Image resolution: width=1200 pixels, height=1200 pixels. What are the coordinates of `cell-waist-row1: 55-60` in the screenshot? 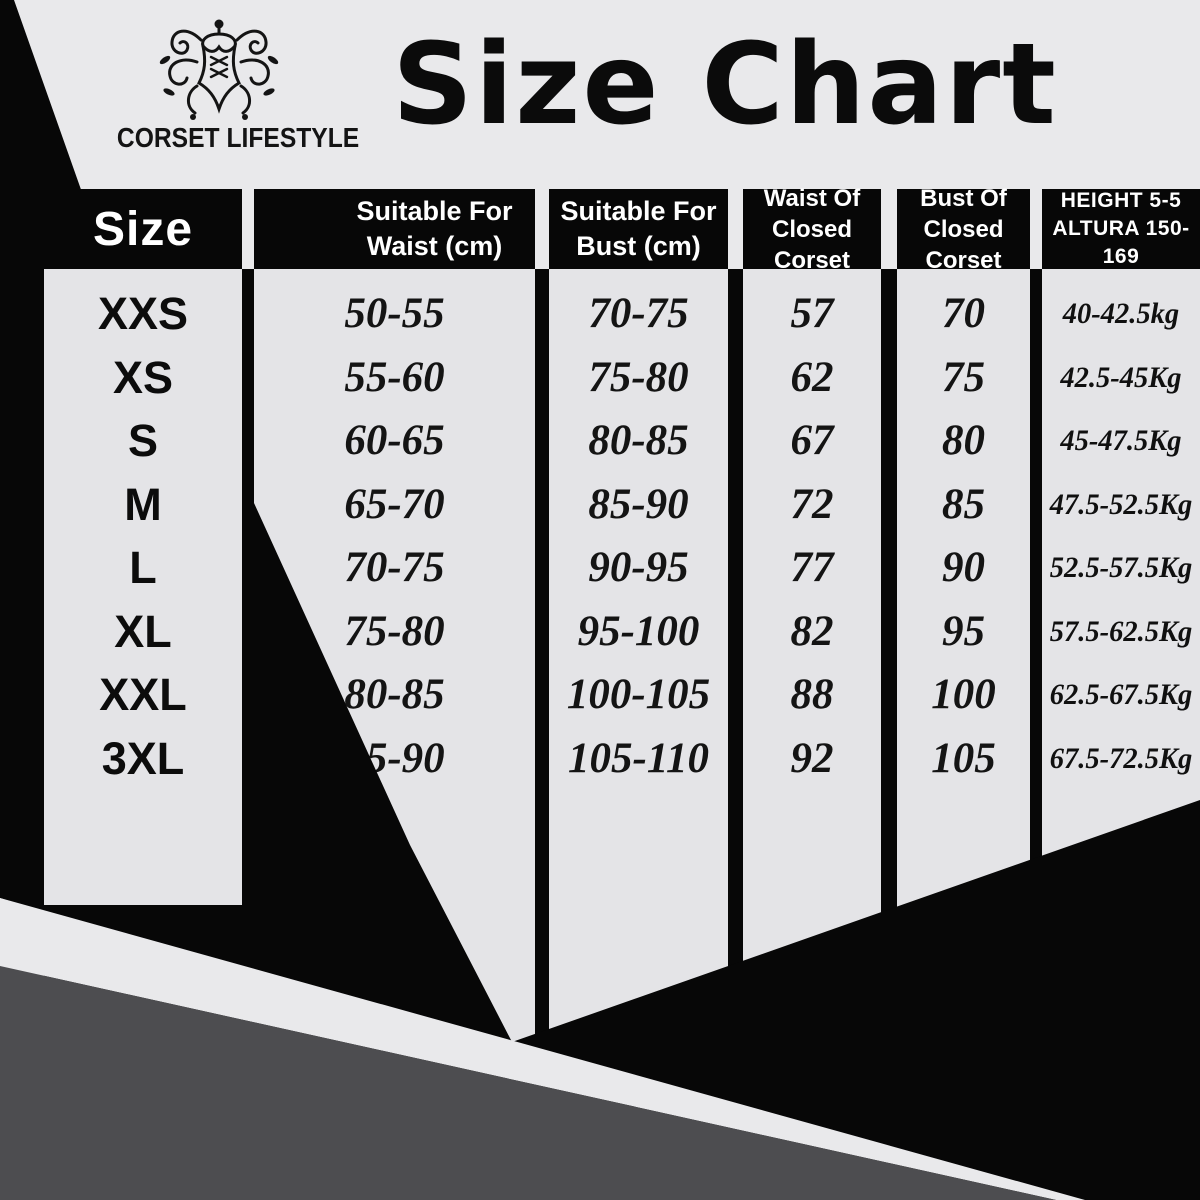 It's located at (394, 377).